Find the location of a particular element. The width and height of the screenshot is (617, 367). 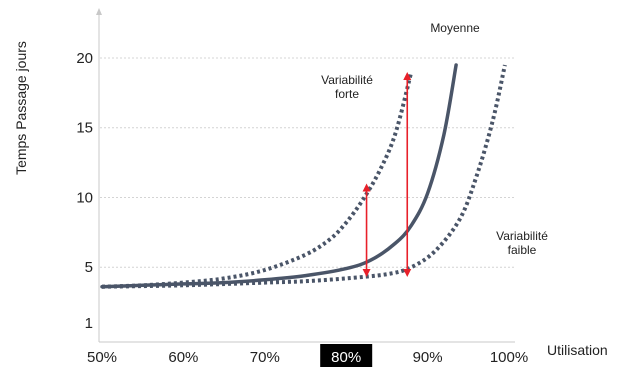

x-tick-label: 60% is located at coordinates (183, 357).